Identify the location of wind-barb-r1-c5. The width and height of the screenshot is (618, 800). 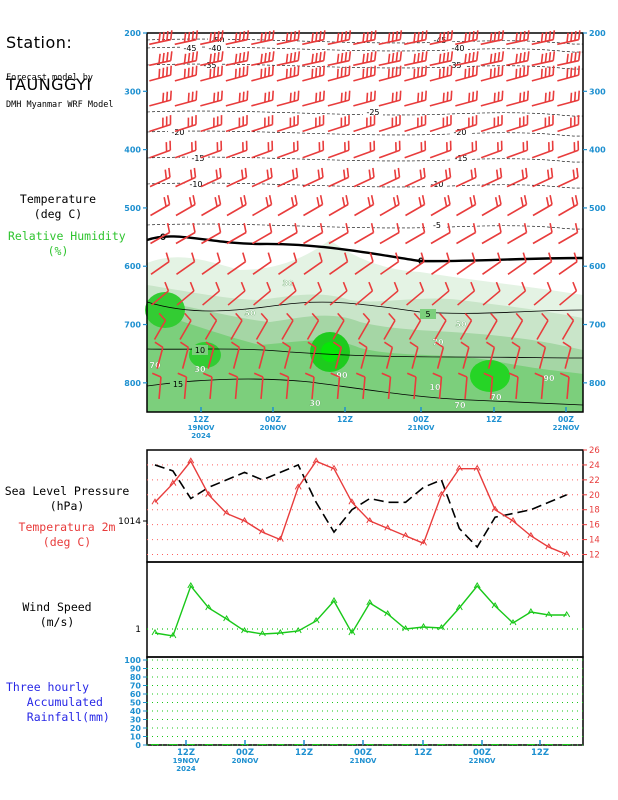
(288, 59).